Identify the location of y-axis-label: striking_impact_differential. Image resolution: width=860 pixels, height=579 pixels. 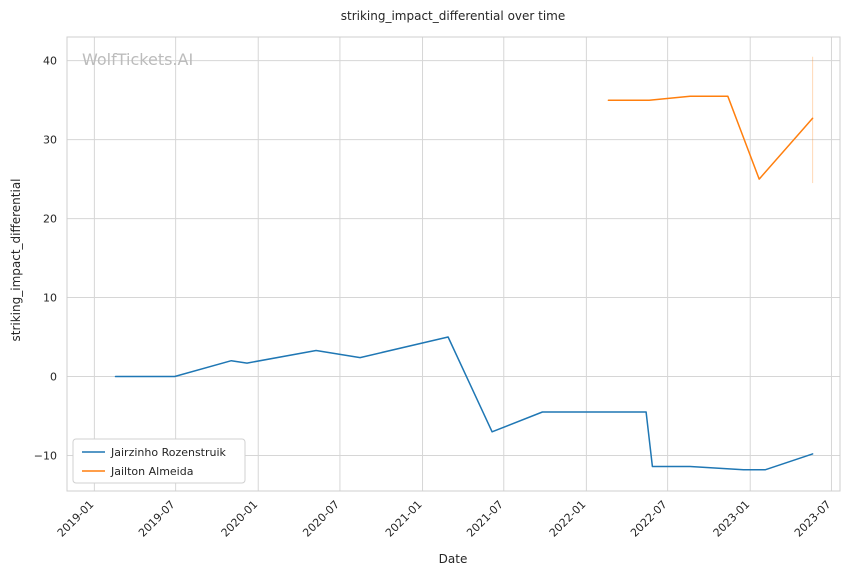
(16, 259).